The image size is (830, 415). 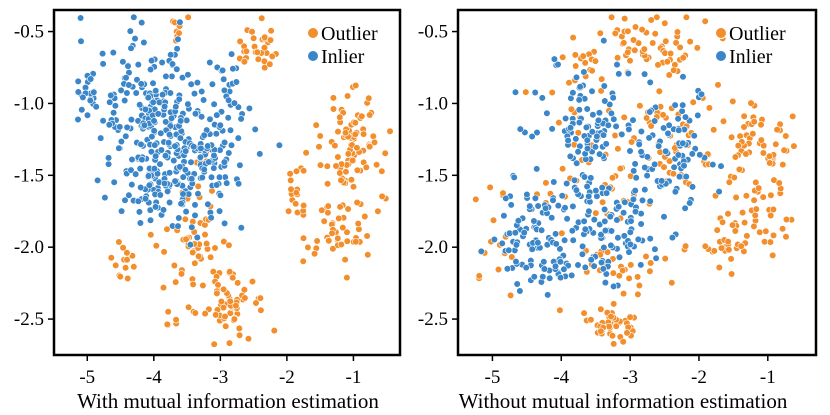 What do you see at coordinates (220, 377) in the screenshot?
I see `x-tick-label: -3` at bounding box center [220, 377].